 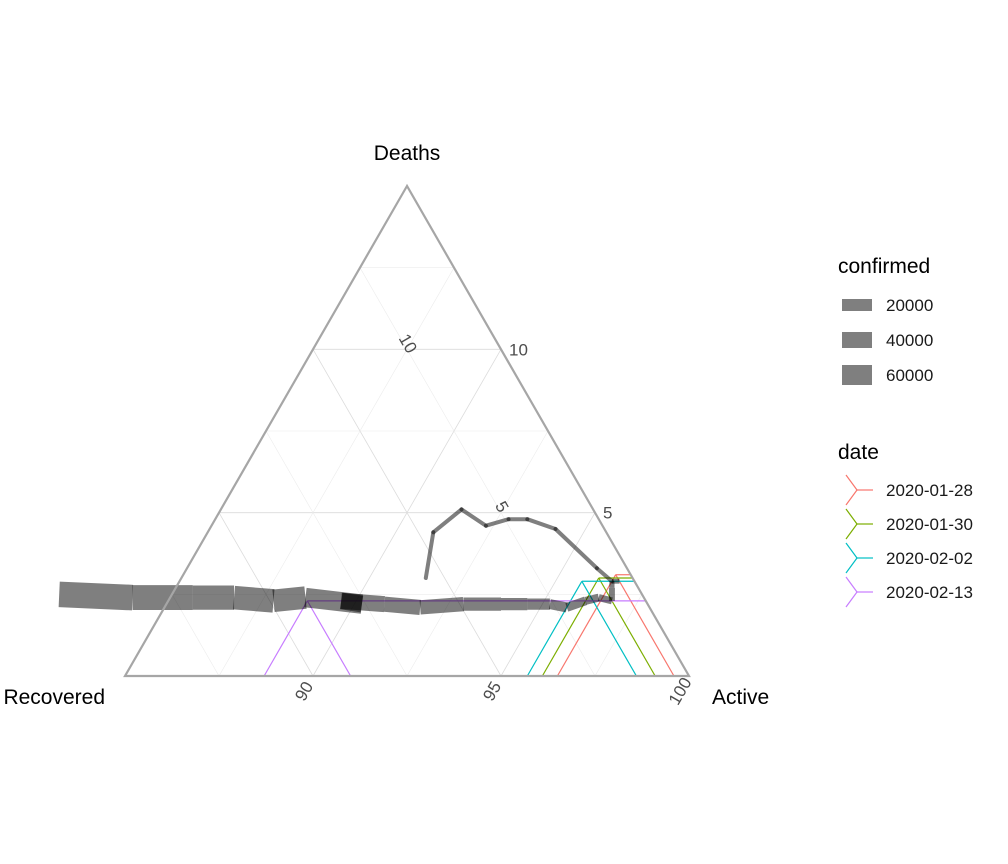 I want to click on legend-confirmed: confirmed 20000 40000 60000, so click(x=885, y=320).